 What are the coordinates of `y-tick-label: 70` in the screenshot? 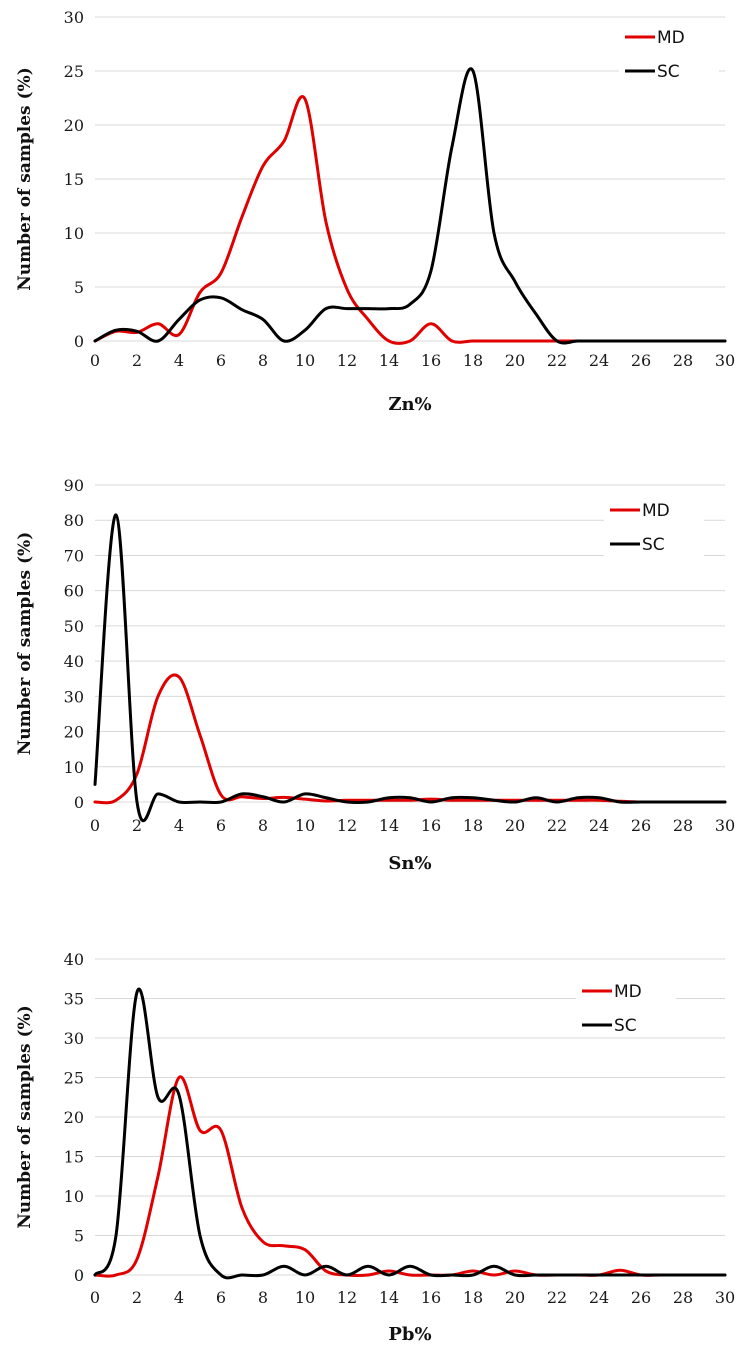 It's located at (74, 555).